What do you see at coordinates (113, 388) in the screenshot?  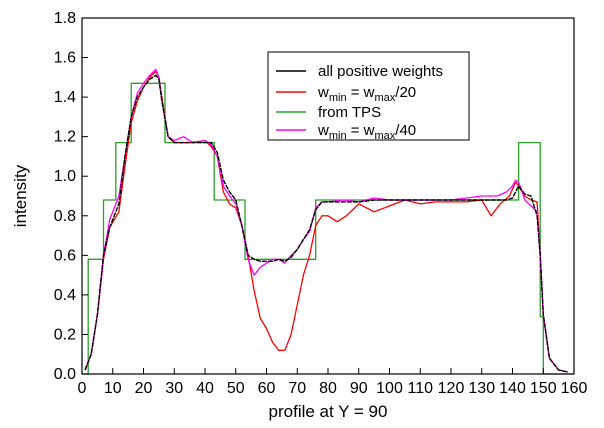 I see `x-tick-label: 10` at bounding box center [113, 388].